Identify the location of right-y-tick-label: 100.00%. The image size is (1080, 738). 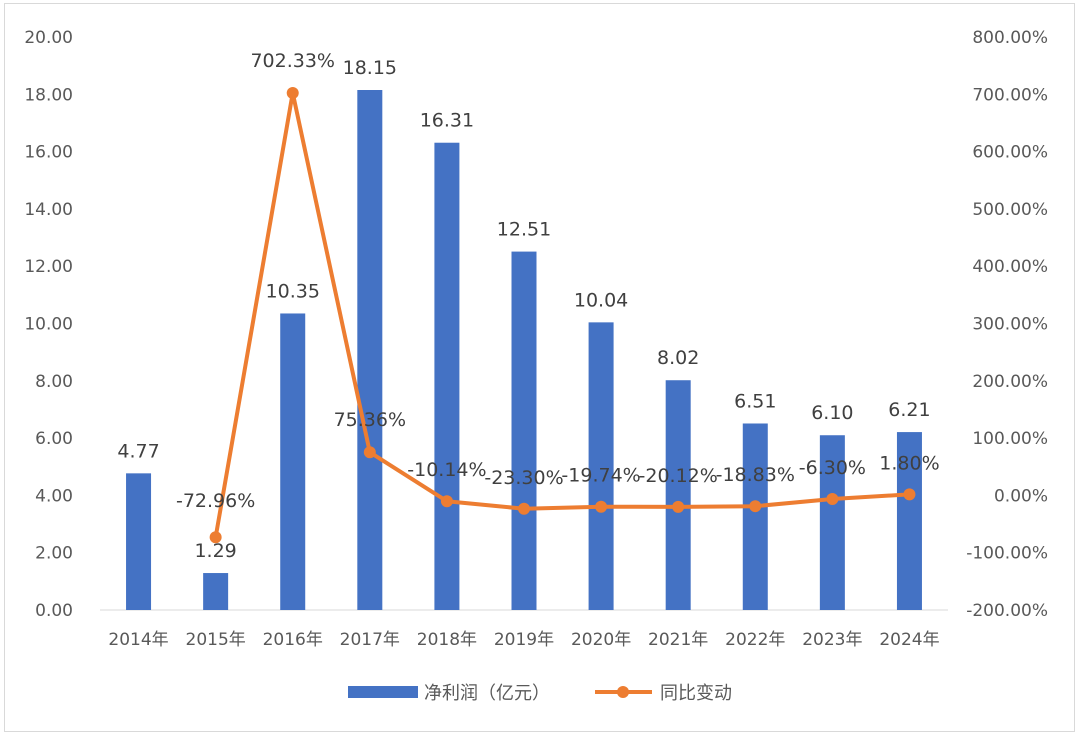
(1010, 439).